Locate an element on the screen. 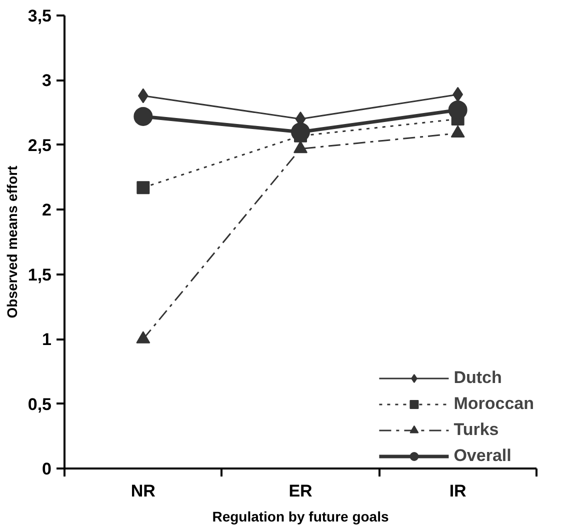  legend-label: Dutch is located at coordinates (478, 378).